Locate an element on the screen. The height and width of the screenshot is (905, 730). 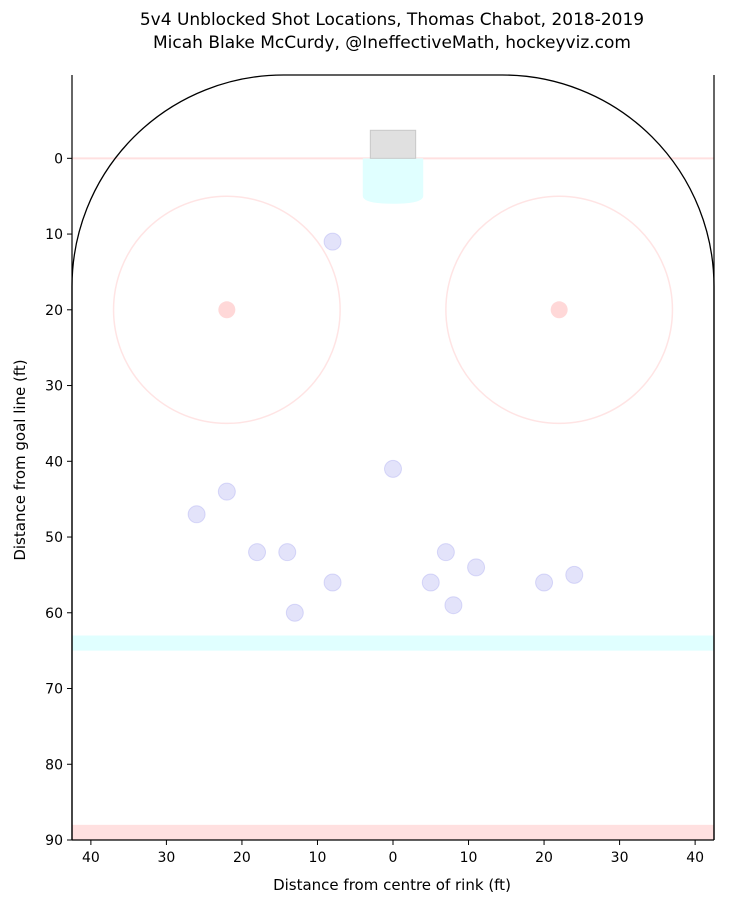
y-tick-label: 10 is located at coordinates (54, 235).